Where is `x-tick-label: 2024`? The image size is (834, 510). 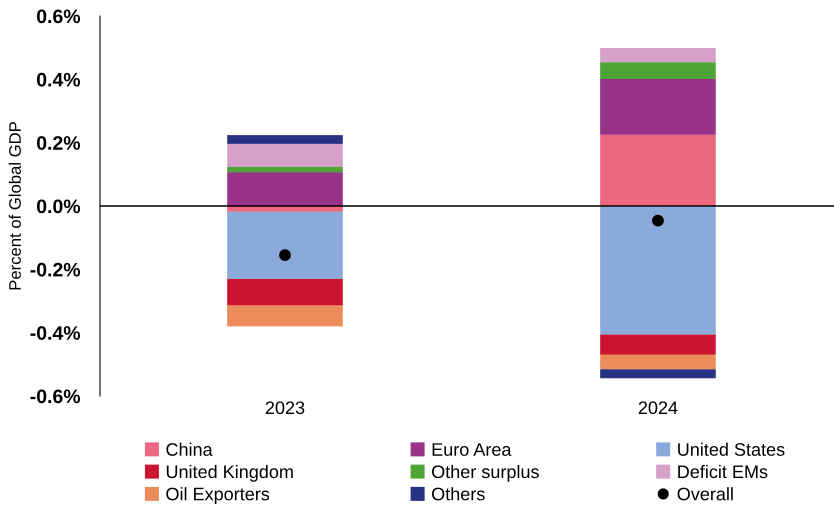
x-tick-label: 2024 is located at coordinates (658, 407).